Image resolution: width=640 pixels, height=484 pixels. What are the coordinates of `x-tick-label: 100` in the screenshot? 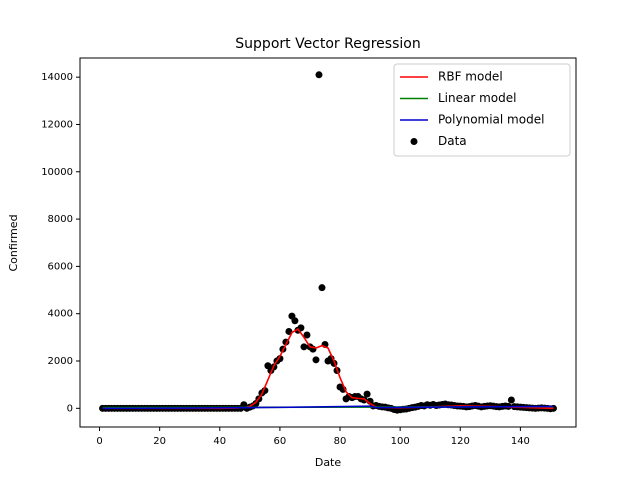 It's located at (400, 441).